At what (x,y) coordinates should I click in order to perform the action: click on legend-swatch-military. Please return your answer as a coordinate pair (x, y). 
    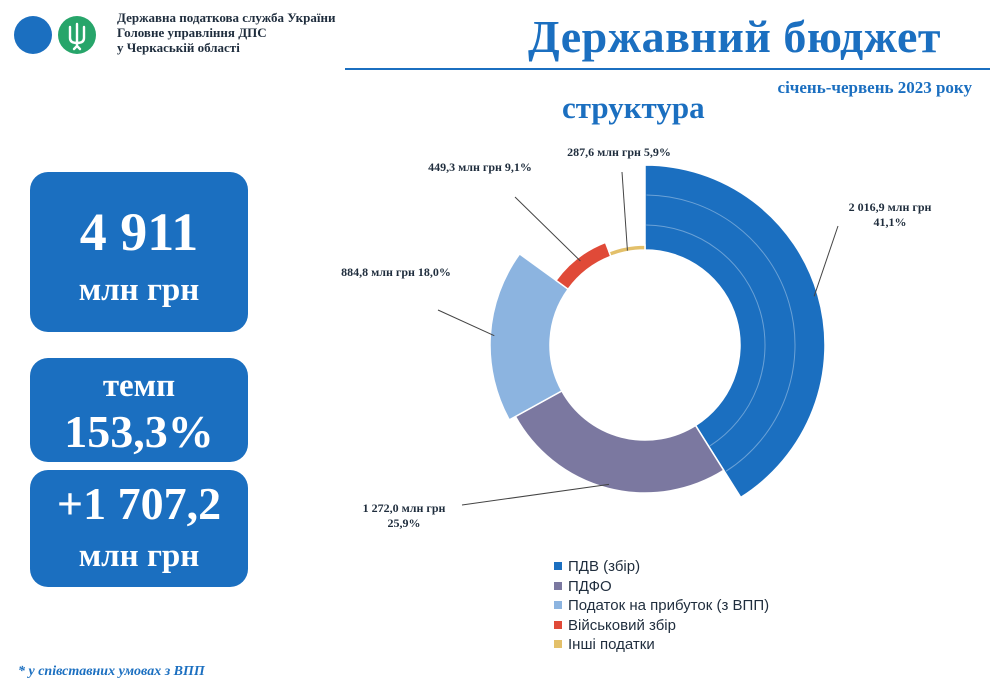
    Looking at the image, I should click on (558, 624).